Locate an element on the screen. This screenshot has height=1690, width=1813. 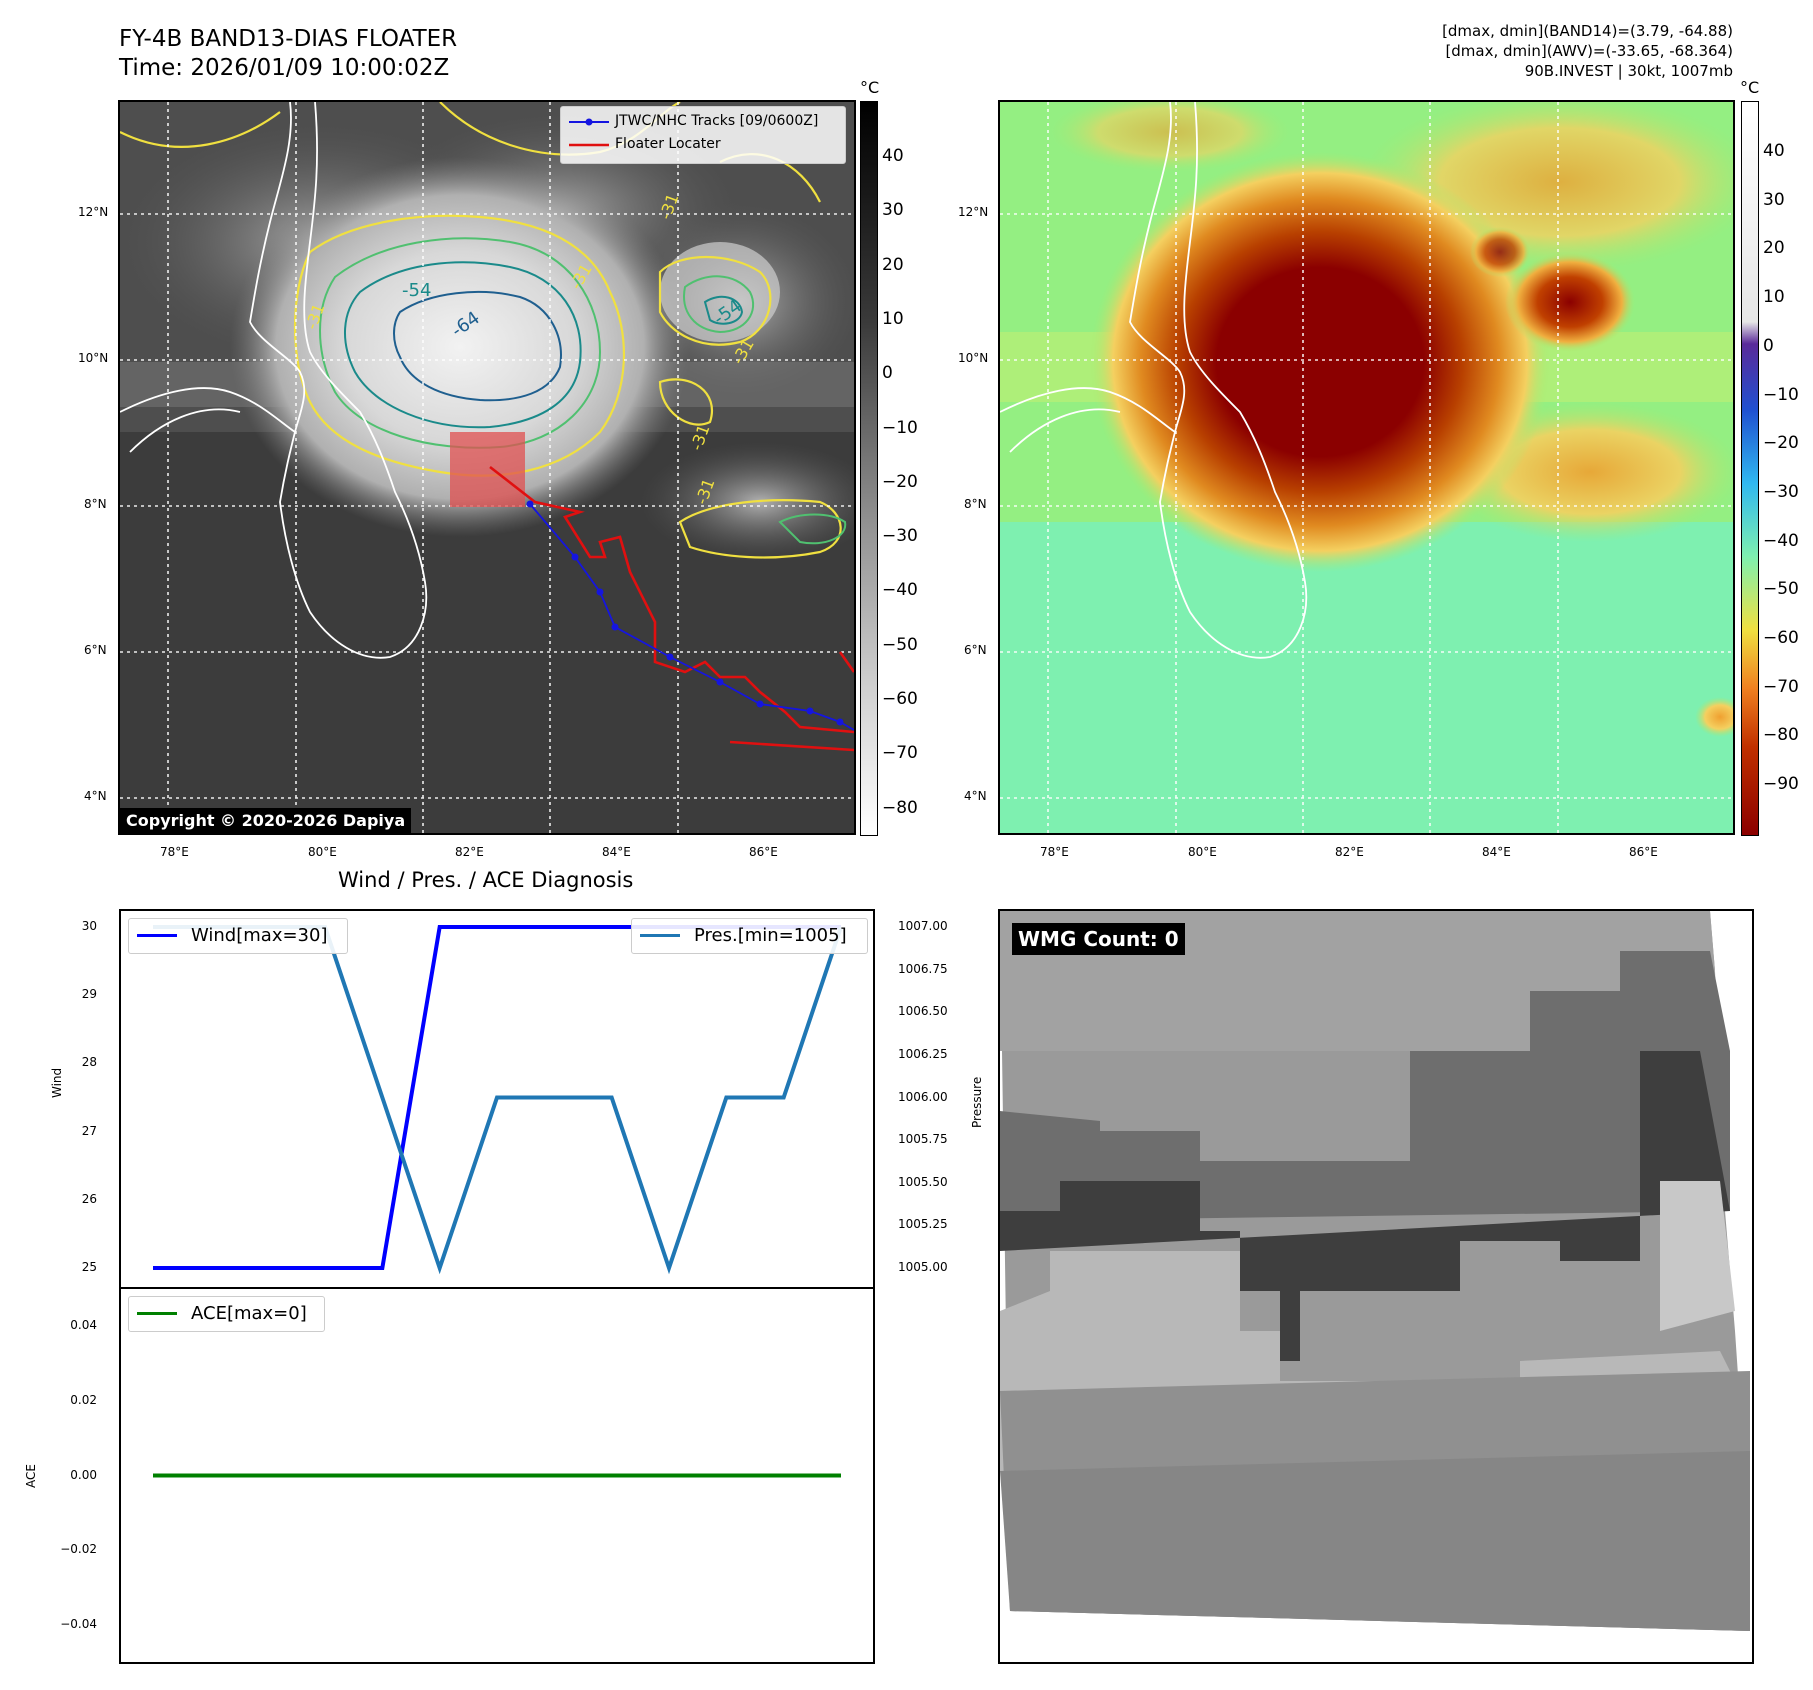
pressure-axis-tick: 1006.50 is located at coordinates (923, 1011).